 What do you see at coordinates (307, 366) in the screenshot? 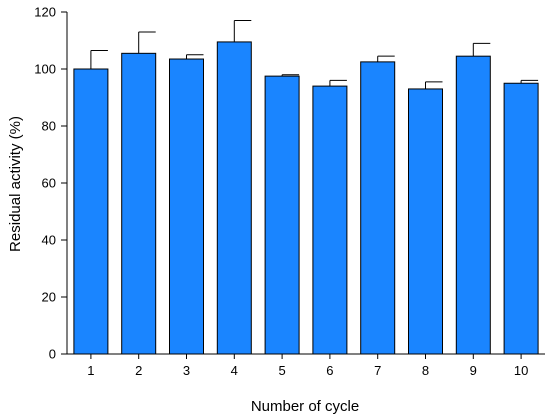
I see `x-ticks-group: 1 2 3 4 5 6 7 8 9 10` at bounding box center [307, 366].